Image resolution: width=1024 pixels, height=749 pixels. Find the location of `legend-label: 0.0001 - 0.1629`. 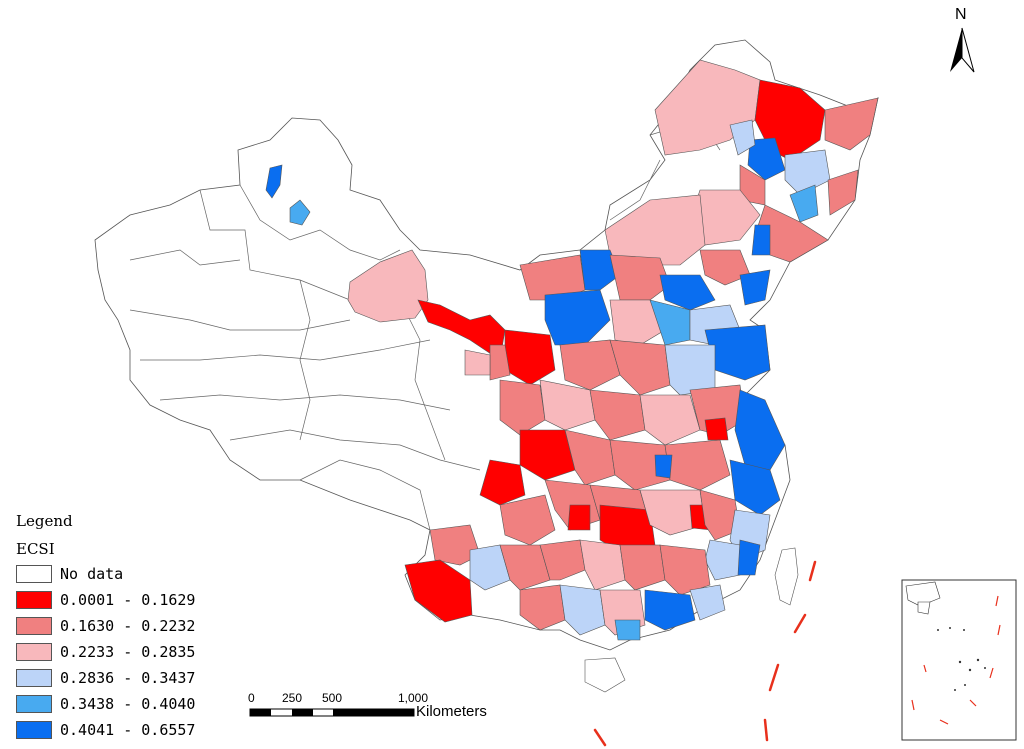

legend-label: 0.0001 - 0.1629 is located at coordinates (128, 600).